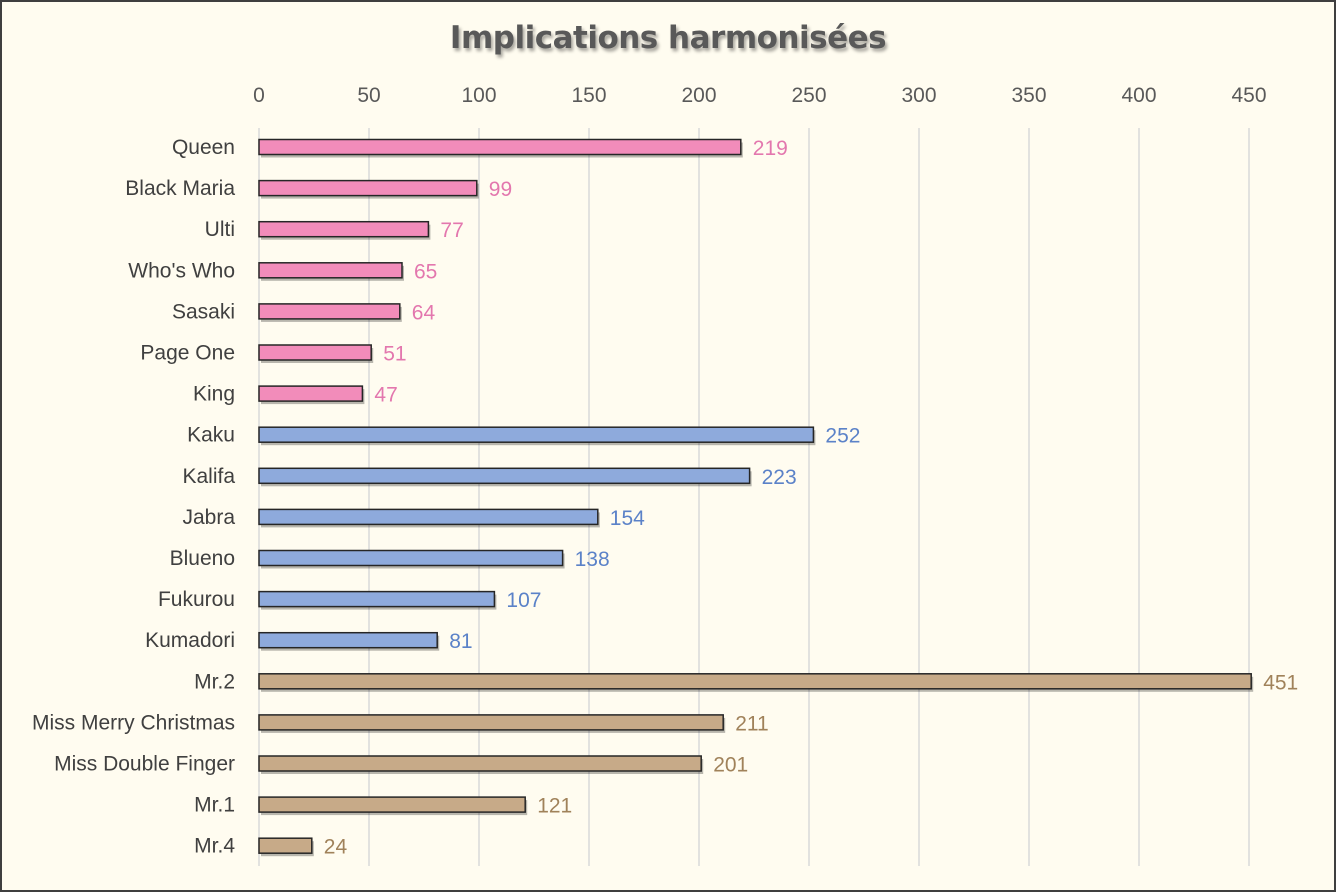  What do you see at coordinates (808, 95) in the screenshot?
I see `x-tick-label: 250` at bounding box center [808, 95].